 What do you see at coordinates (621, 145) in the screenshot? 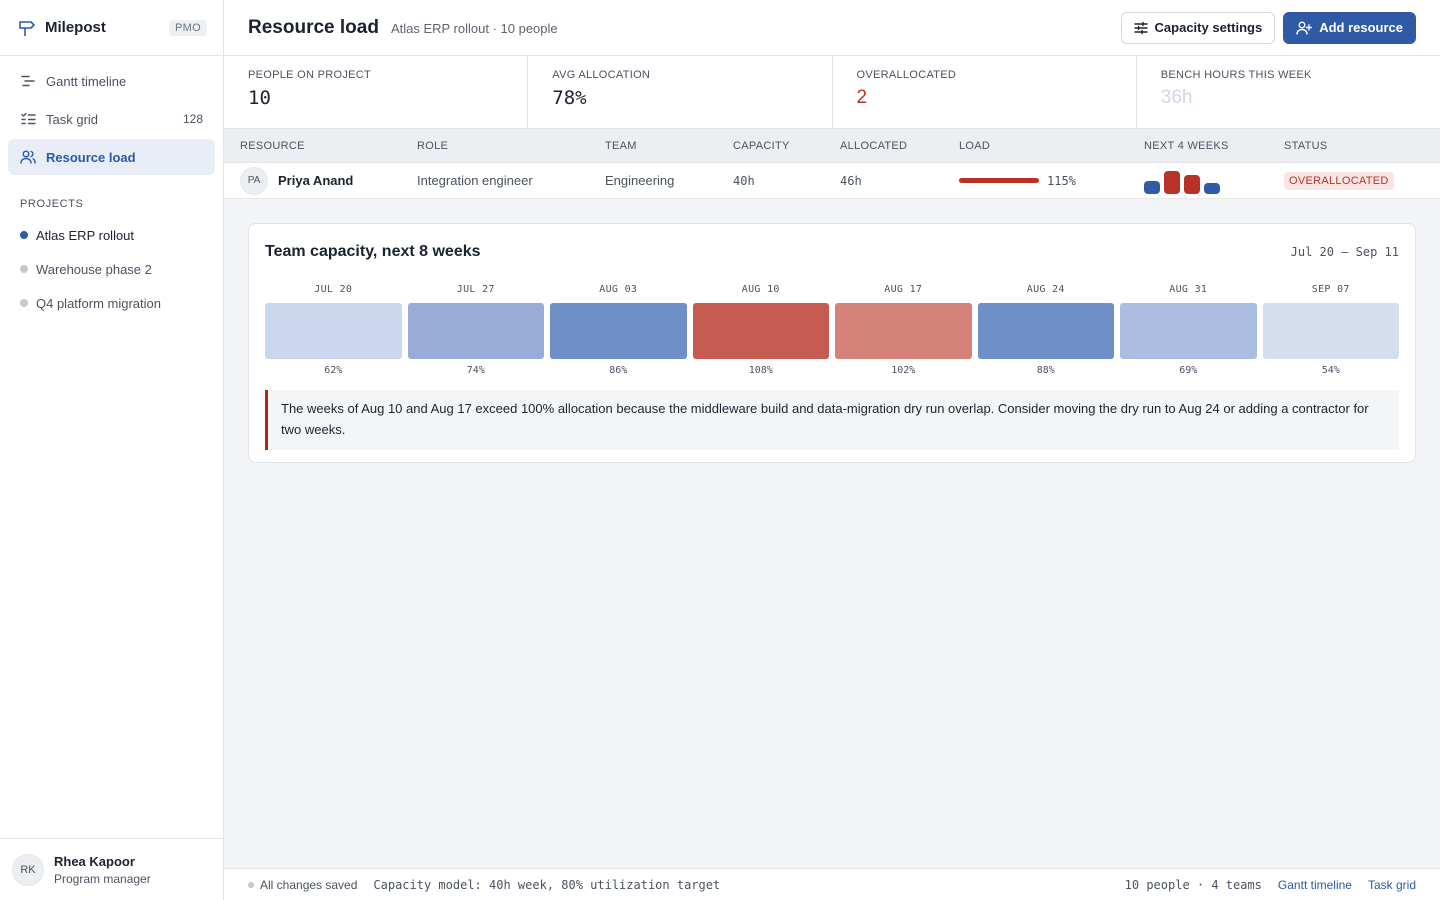
I see `column-header: TEAM` at bounding box center [621, 145].